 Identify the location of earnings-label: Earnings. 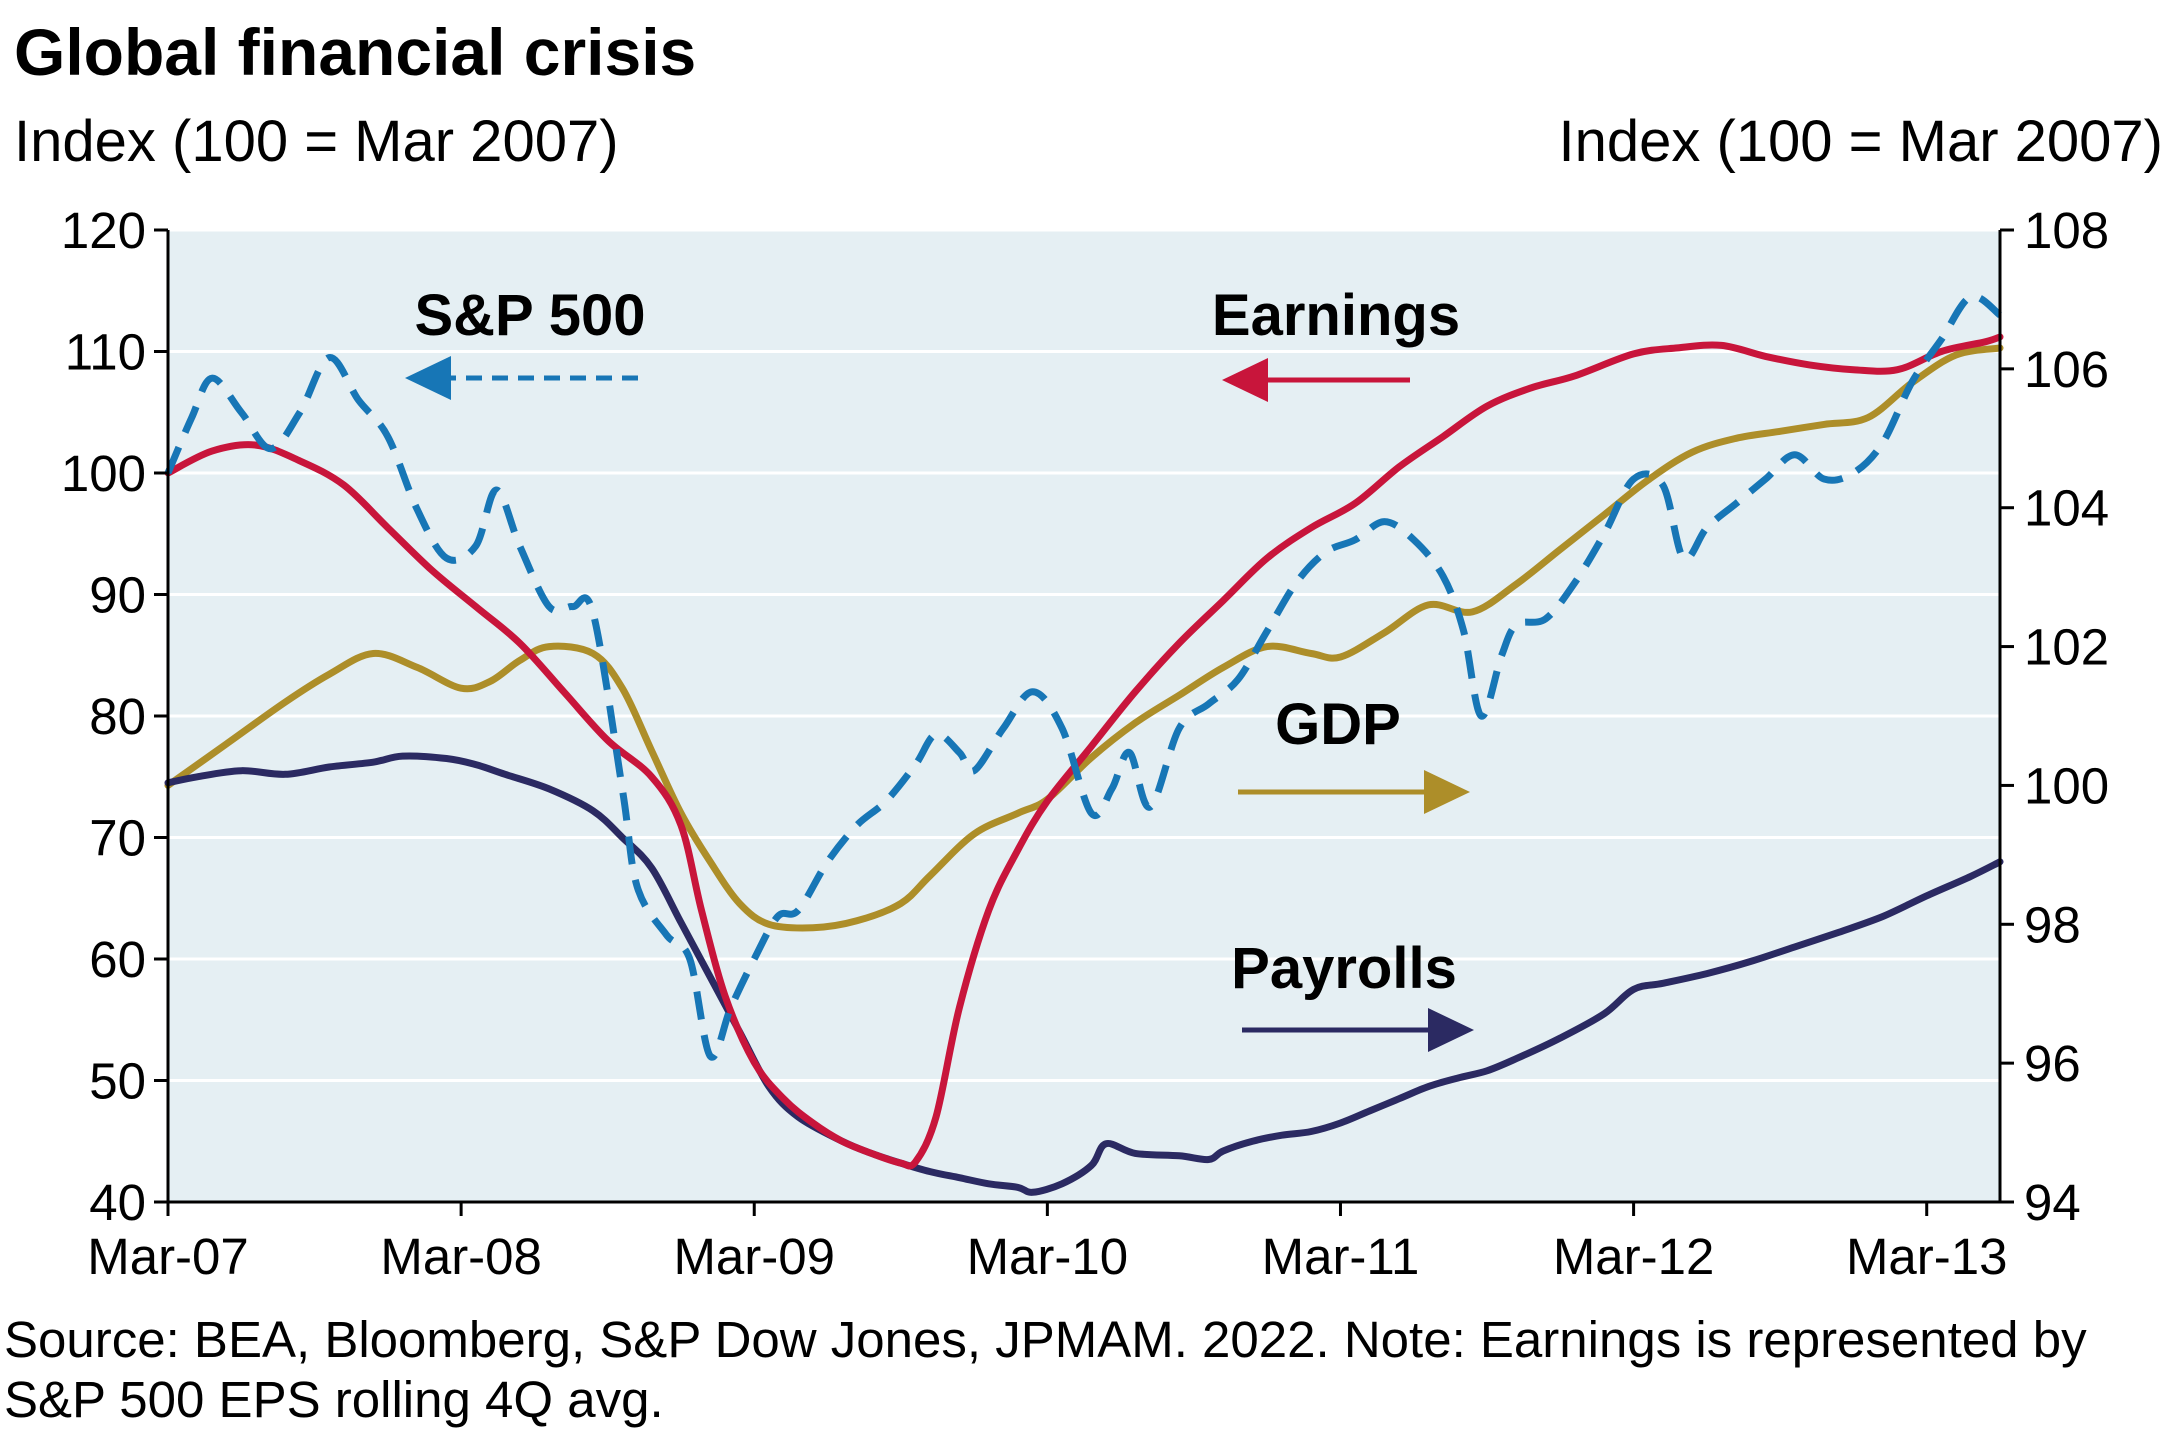
(1336, 315).